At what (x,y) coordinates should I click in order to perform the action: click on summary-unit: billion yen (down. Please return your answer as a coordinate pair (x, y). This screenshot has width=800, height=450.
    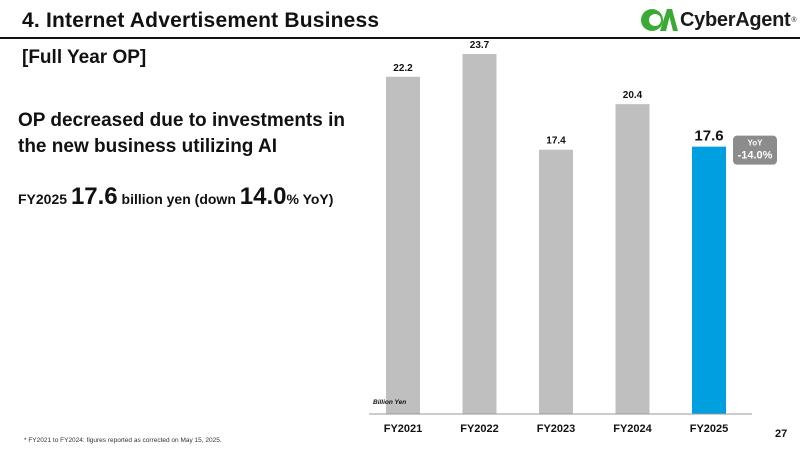
    Looking at the image, I should click on (178, 199).